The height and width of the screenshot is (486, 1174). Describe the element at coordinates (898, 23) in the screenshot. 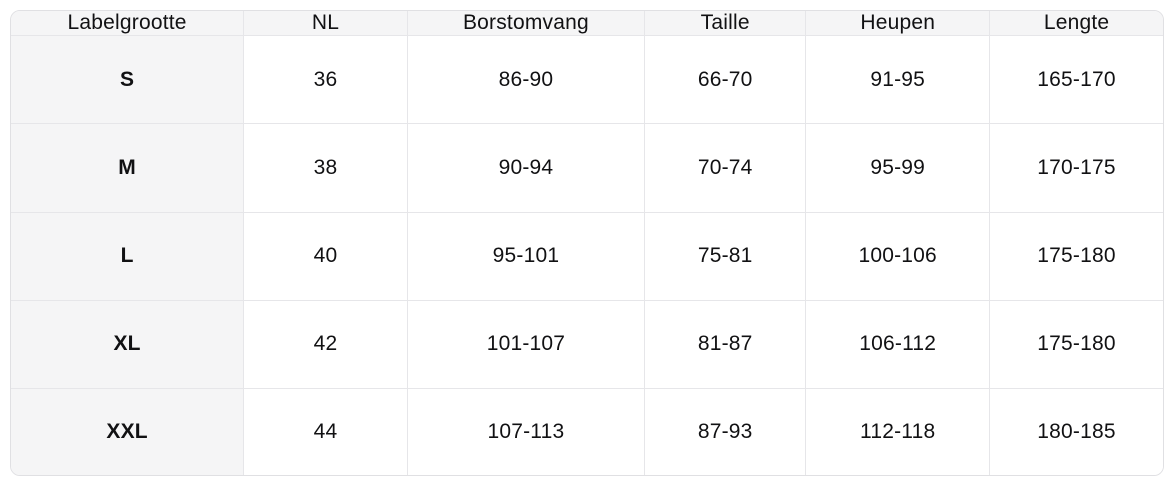

I see `column-header-heupen: Heupen` at that location.